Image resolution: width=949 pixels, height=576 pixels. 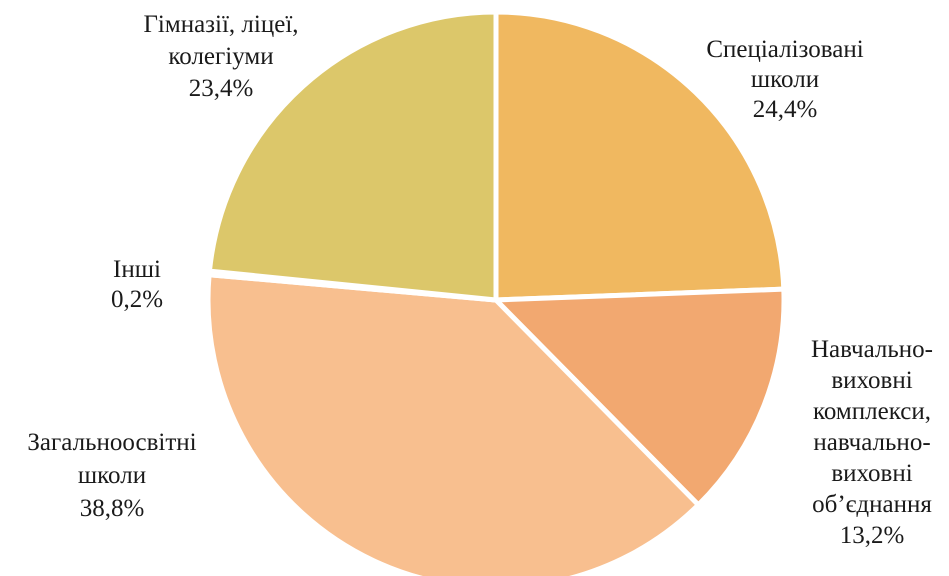 What do you see at coordinates (871, 380) in the screenshot?
I see `slice-label-line-1-1: виховні` at bounding box center [871, 380].